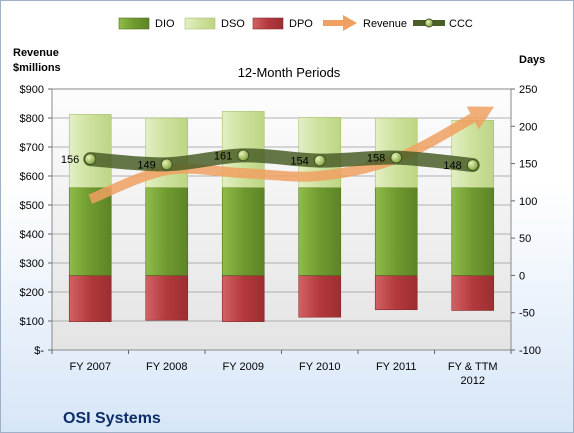 This screenshot has height=433, width=574. I want to click on left-tick-label: $500, so click(32, 206).